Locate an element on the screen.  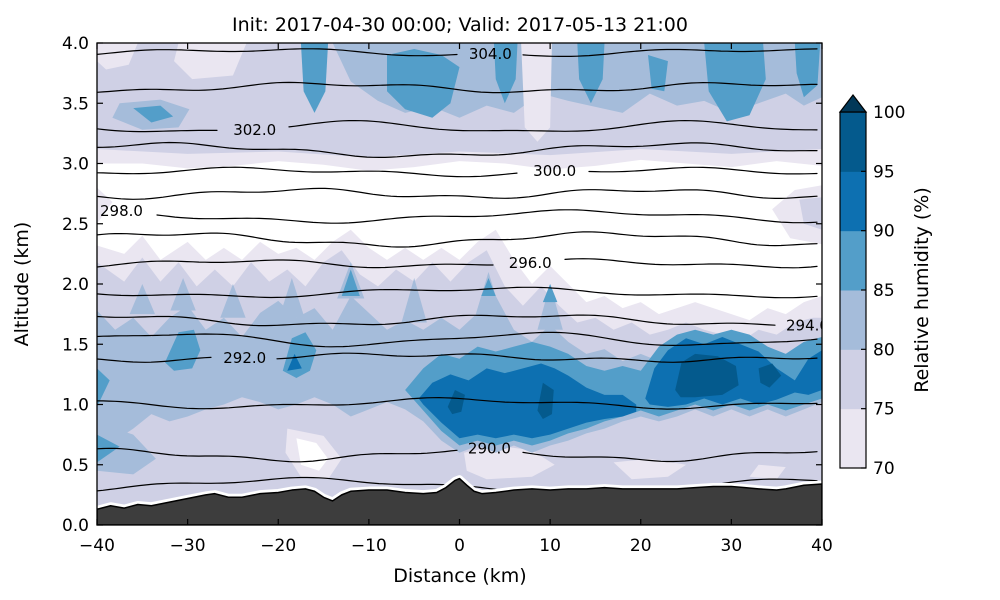
colorbar: 70 75 80 85 90 95 100 is located at coordinates (871, 286).